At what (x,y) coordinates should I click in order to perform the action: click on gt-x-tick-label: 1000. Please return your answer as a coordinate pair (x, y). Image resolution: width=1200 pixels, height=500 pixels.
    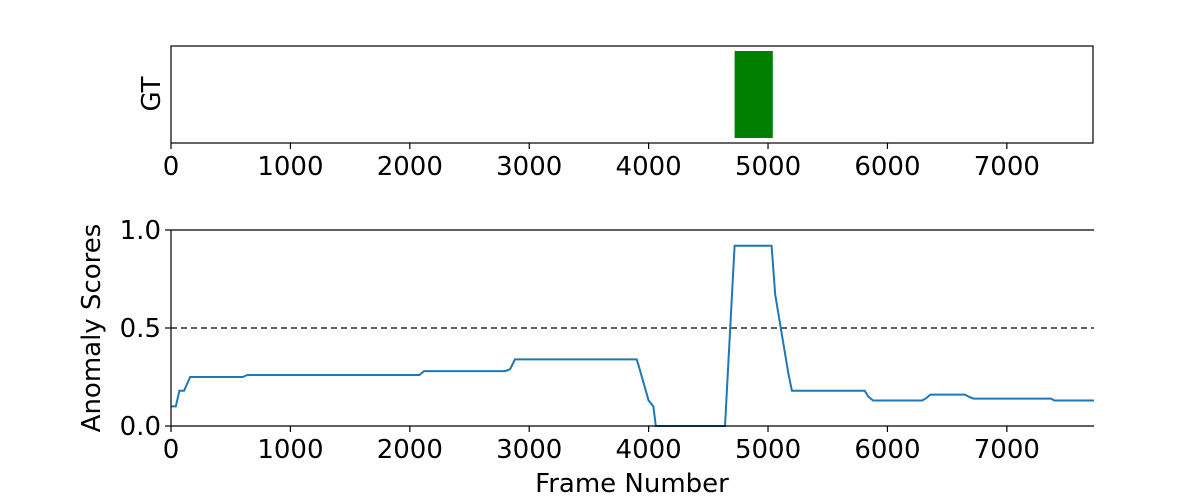
    Looking at the image, I should click on (290, 167).